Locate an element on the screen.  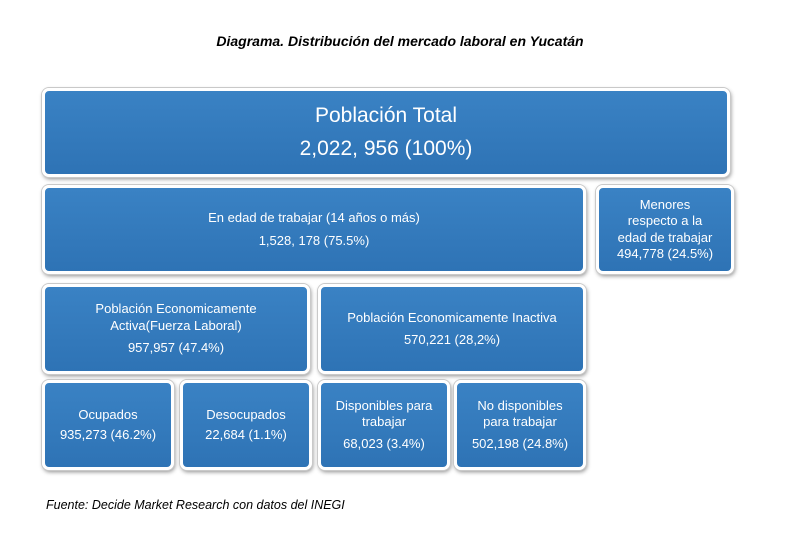
node-value: 502,198 (24.8%) is located at coordinates (520, 444).